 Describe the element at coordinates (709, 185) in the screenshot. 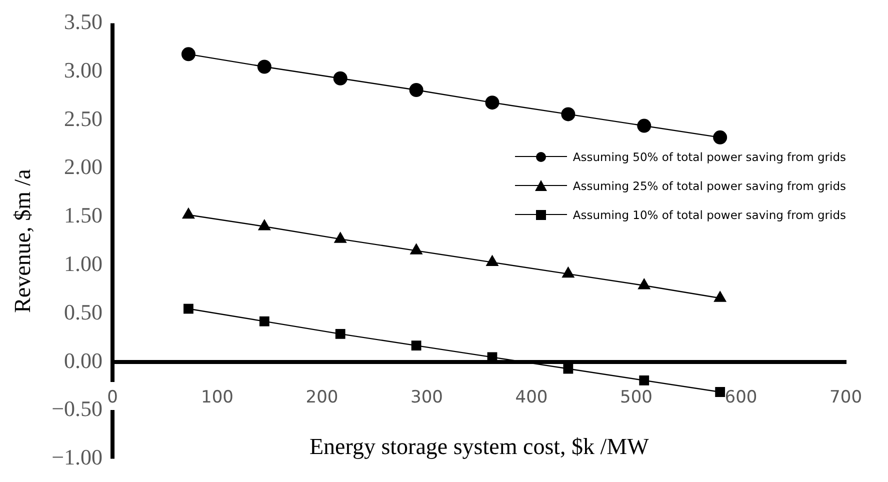

I see `legend-label: Assuming 25% of total power saving from grids` at that location.